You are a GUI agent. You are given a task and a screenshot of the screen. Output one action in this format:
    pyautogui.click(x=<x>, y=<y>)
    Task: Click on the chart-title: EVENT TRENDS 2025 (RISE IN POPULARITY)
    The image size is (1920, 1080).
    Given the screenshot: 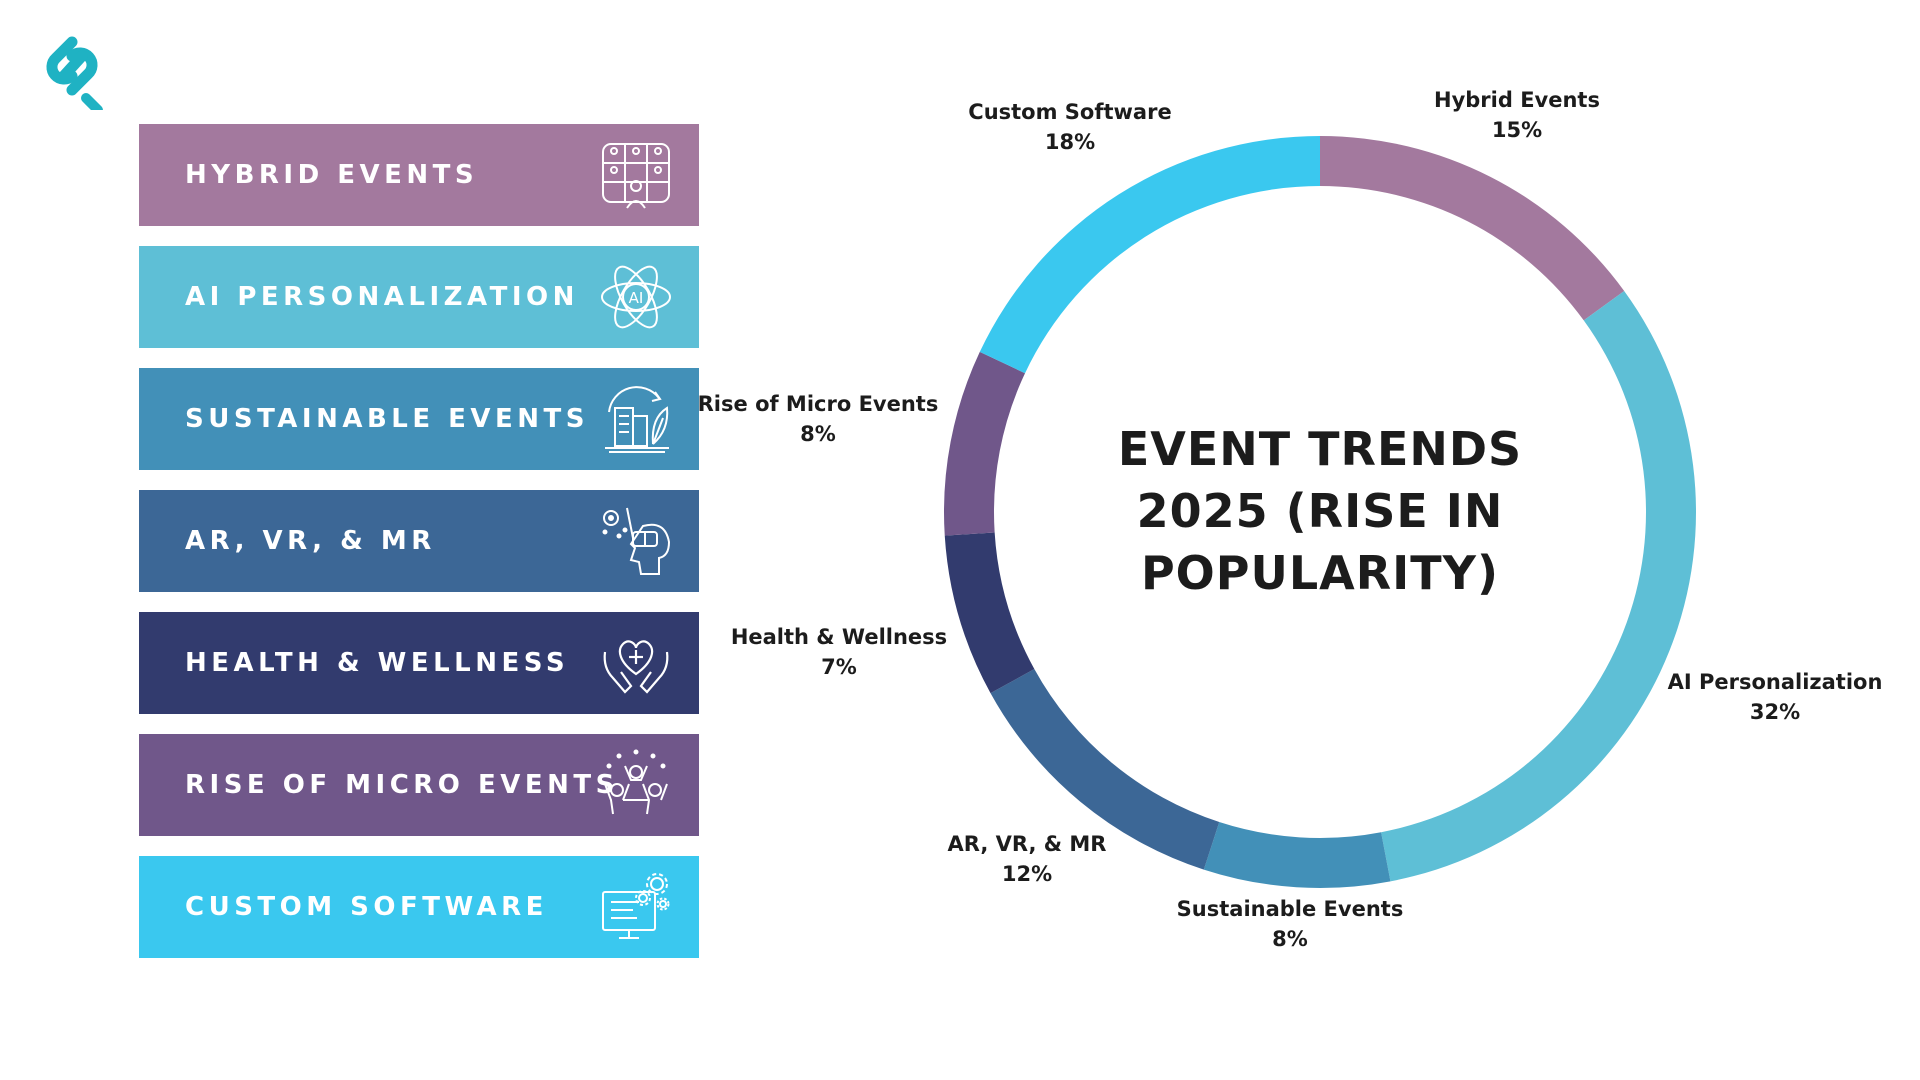 What is the action you would take?
    pyautogui.click(x=1320, y=511)
    